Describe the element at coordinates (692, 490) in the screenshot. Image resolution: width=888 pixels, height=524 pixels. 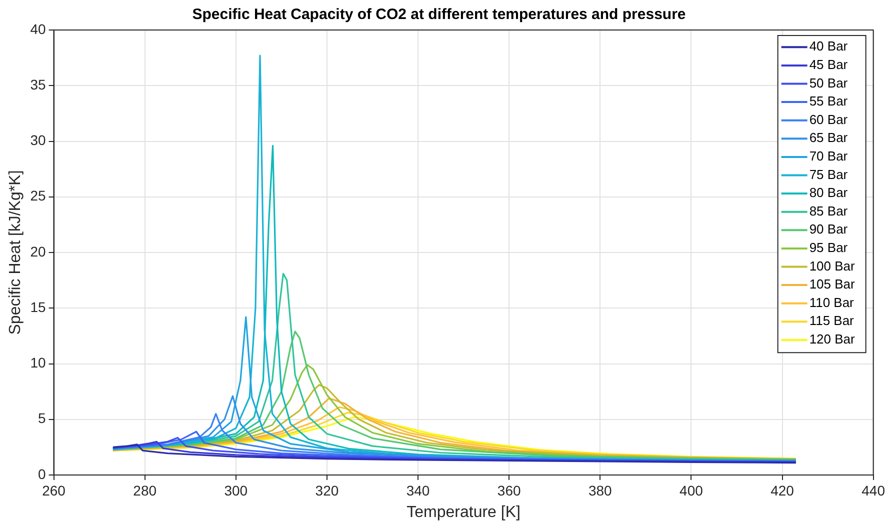
I see `x-tick-label: 400` at that location.